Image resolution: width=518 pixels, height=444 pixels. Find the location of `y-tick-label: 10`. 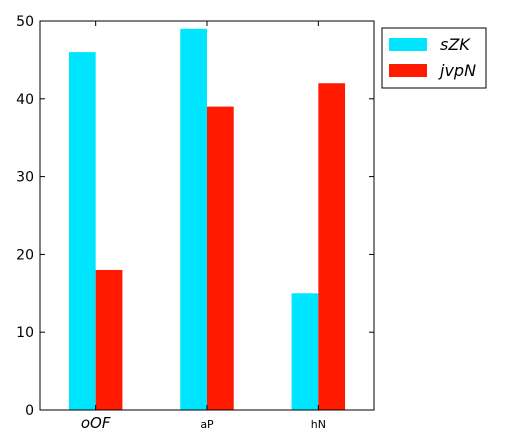

y-tick-label: 10 is located at coordinates (25, 333).